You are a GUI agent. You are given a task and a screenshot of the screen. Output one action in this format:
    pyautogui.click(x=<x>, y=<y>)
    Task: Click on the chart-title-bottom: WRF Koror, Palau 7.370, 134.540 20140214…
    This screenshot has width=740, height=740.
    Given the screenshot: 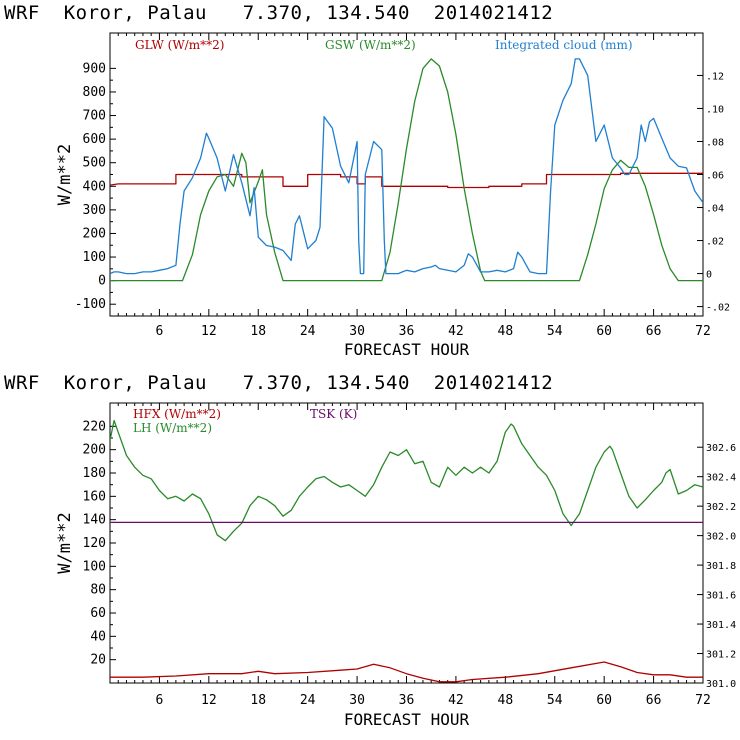 What is the action you would take?
    pyautogui.click(x=279, y=383)
    